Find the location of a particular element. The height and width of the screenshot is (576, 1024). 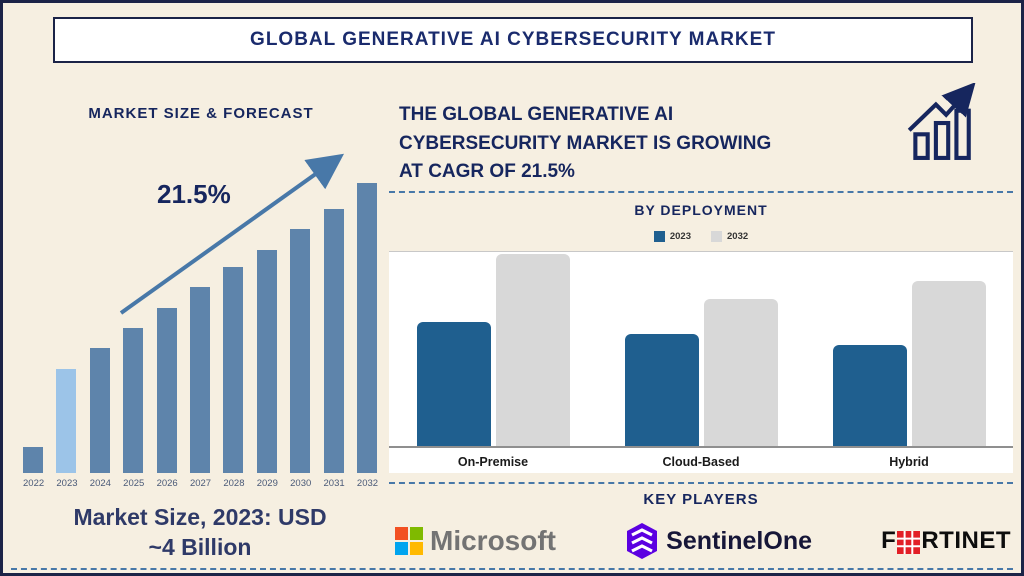

deployment-group-Hybrid is located at coordinates (909, 364).